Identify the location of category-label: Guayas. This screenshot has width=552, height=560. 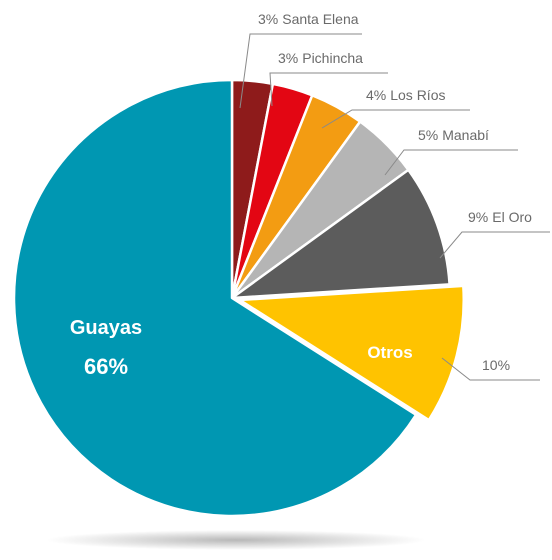
(106, 328).